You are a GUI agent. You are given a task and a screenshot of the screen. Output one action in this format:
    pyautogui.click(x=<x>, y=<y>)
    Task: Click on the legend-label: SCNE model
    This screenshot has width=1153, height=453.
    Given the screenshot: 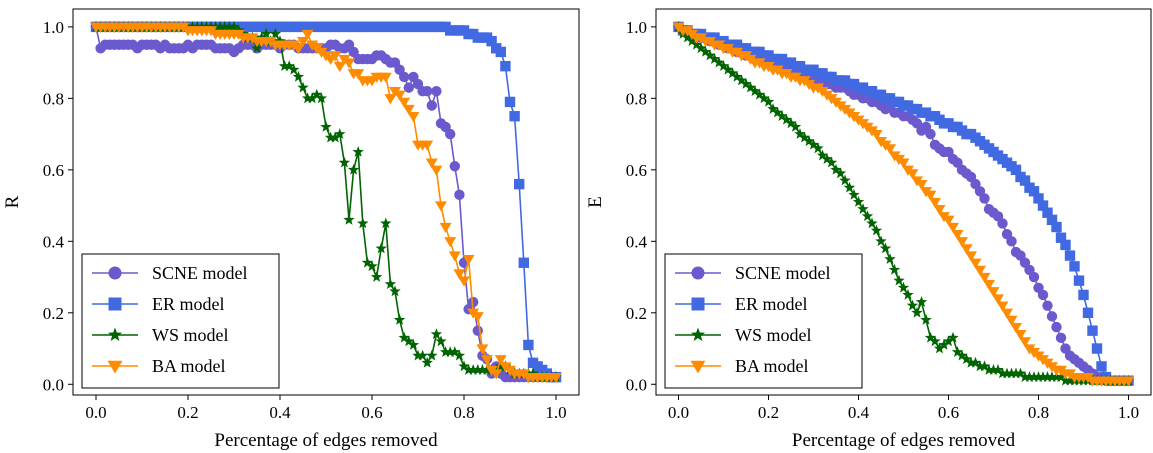 What is the action you would take?
    pyautogui.click(x=783, y=273)
    